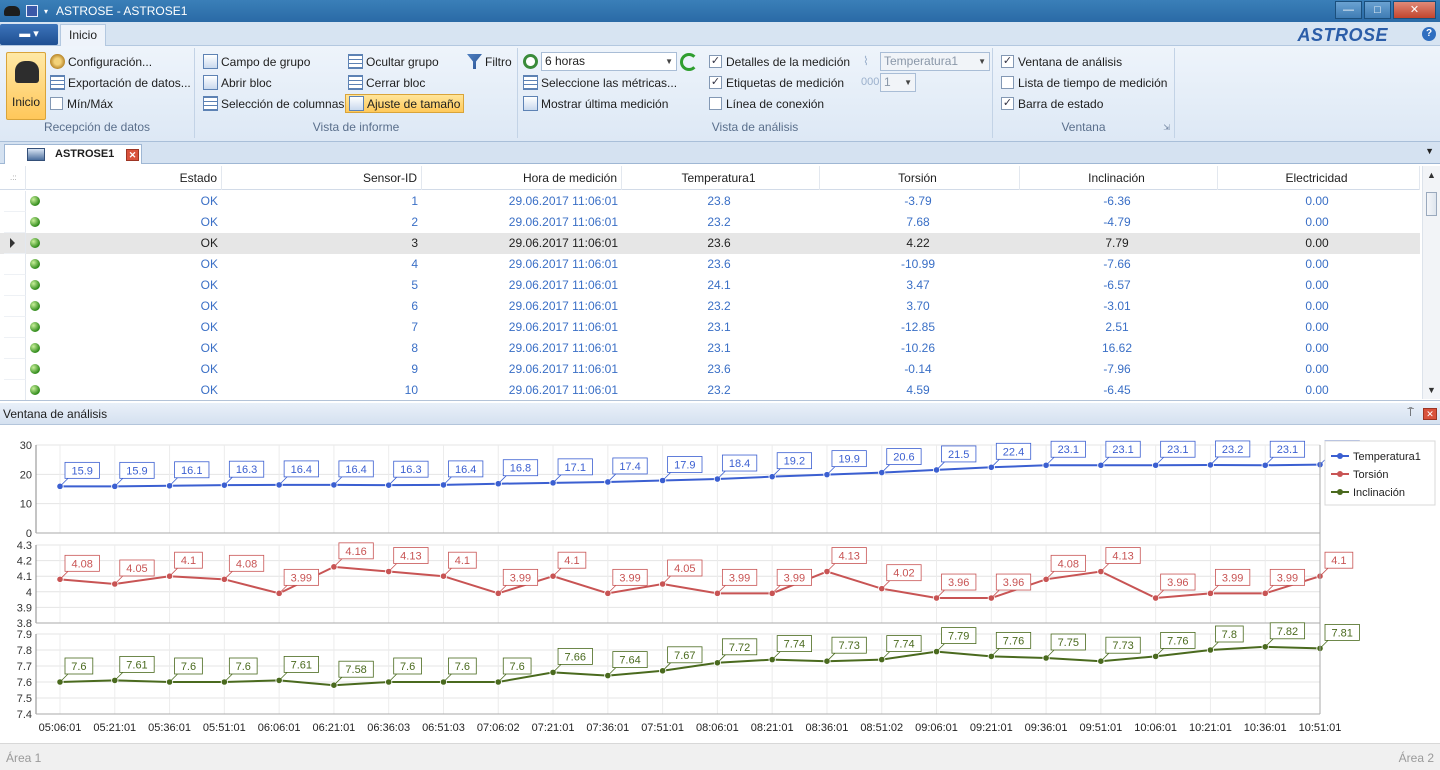 This screenshot has width=1440, height=770. I want to click on minmax-check-box, so click(56, 103).